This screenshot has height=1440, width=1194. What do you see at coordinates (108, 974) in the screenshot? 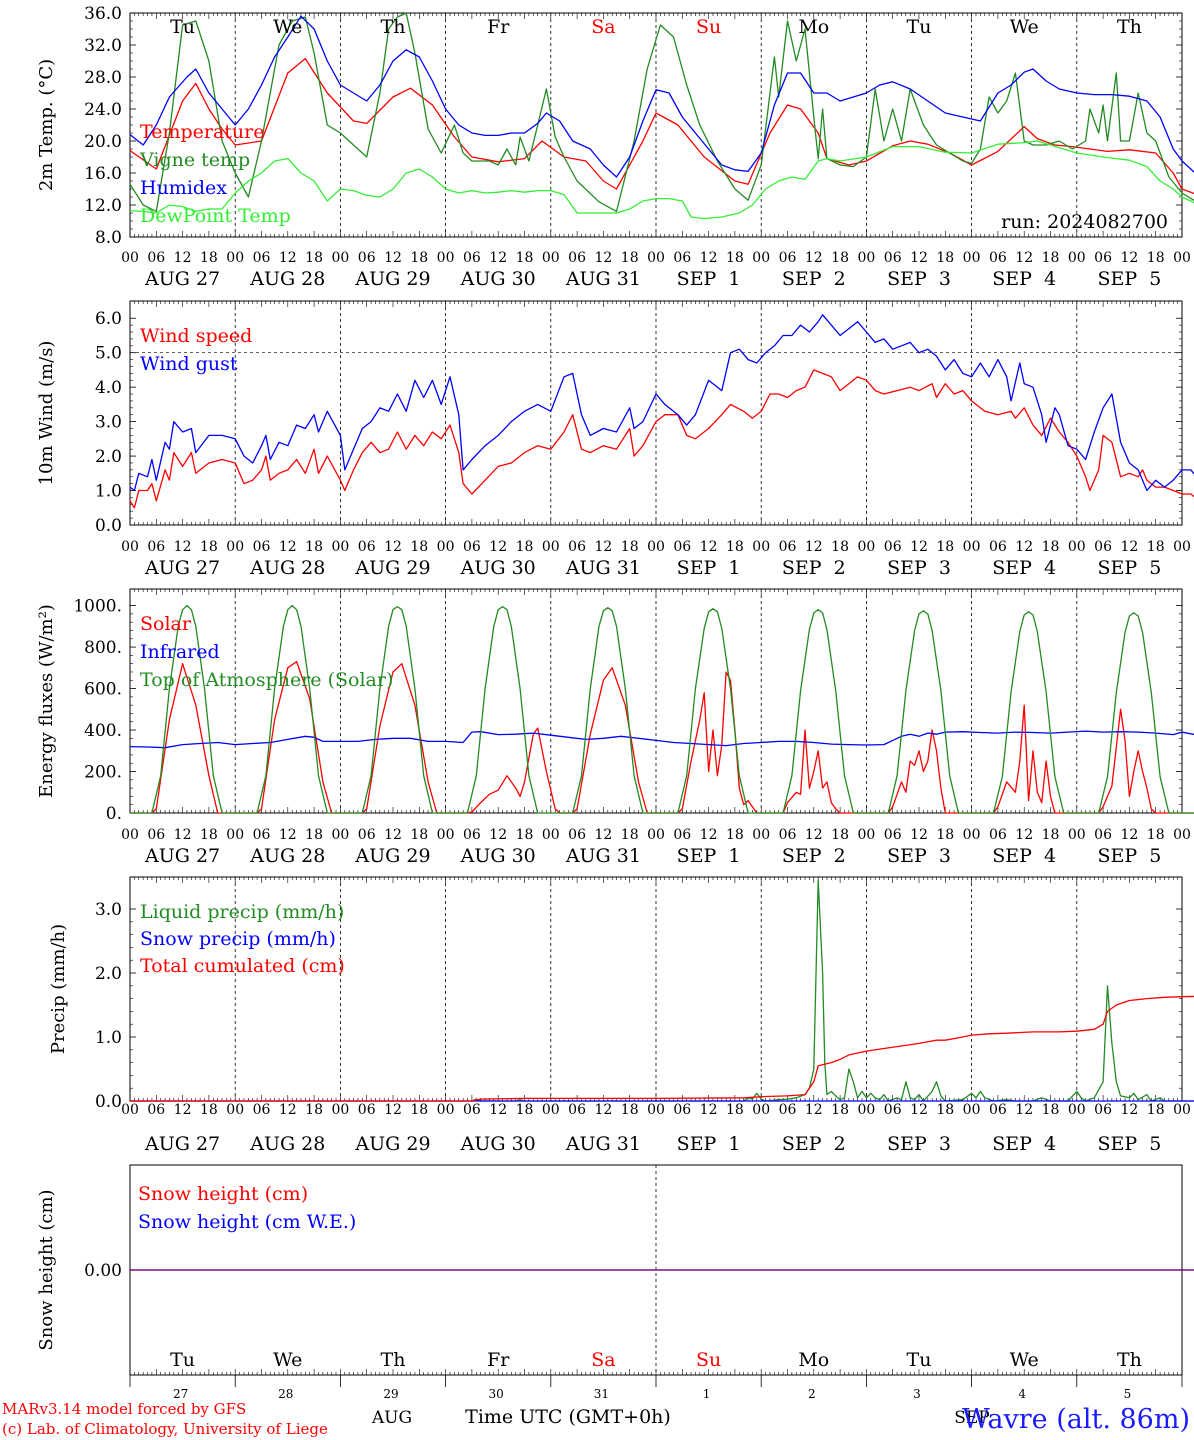
I see `y-tick-label: 2.0` at bounding box center [108, 974].